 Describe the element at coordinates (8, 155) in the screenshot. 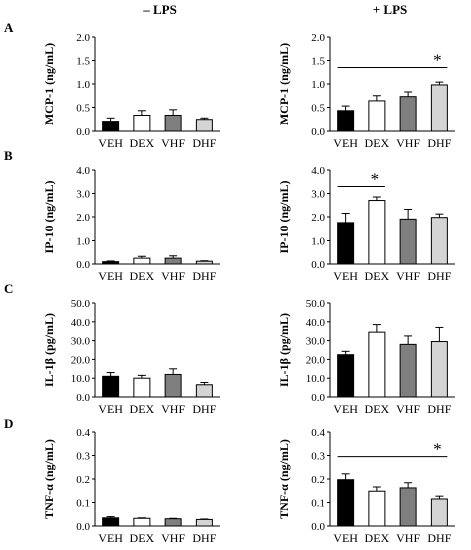

I see `panel-letter: B` at that location.